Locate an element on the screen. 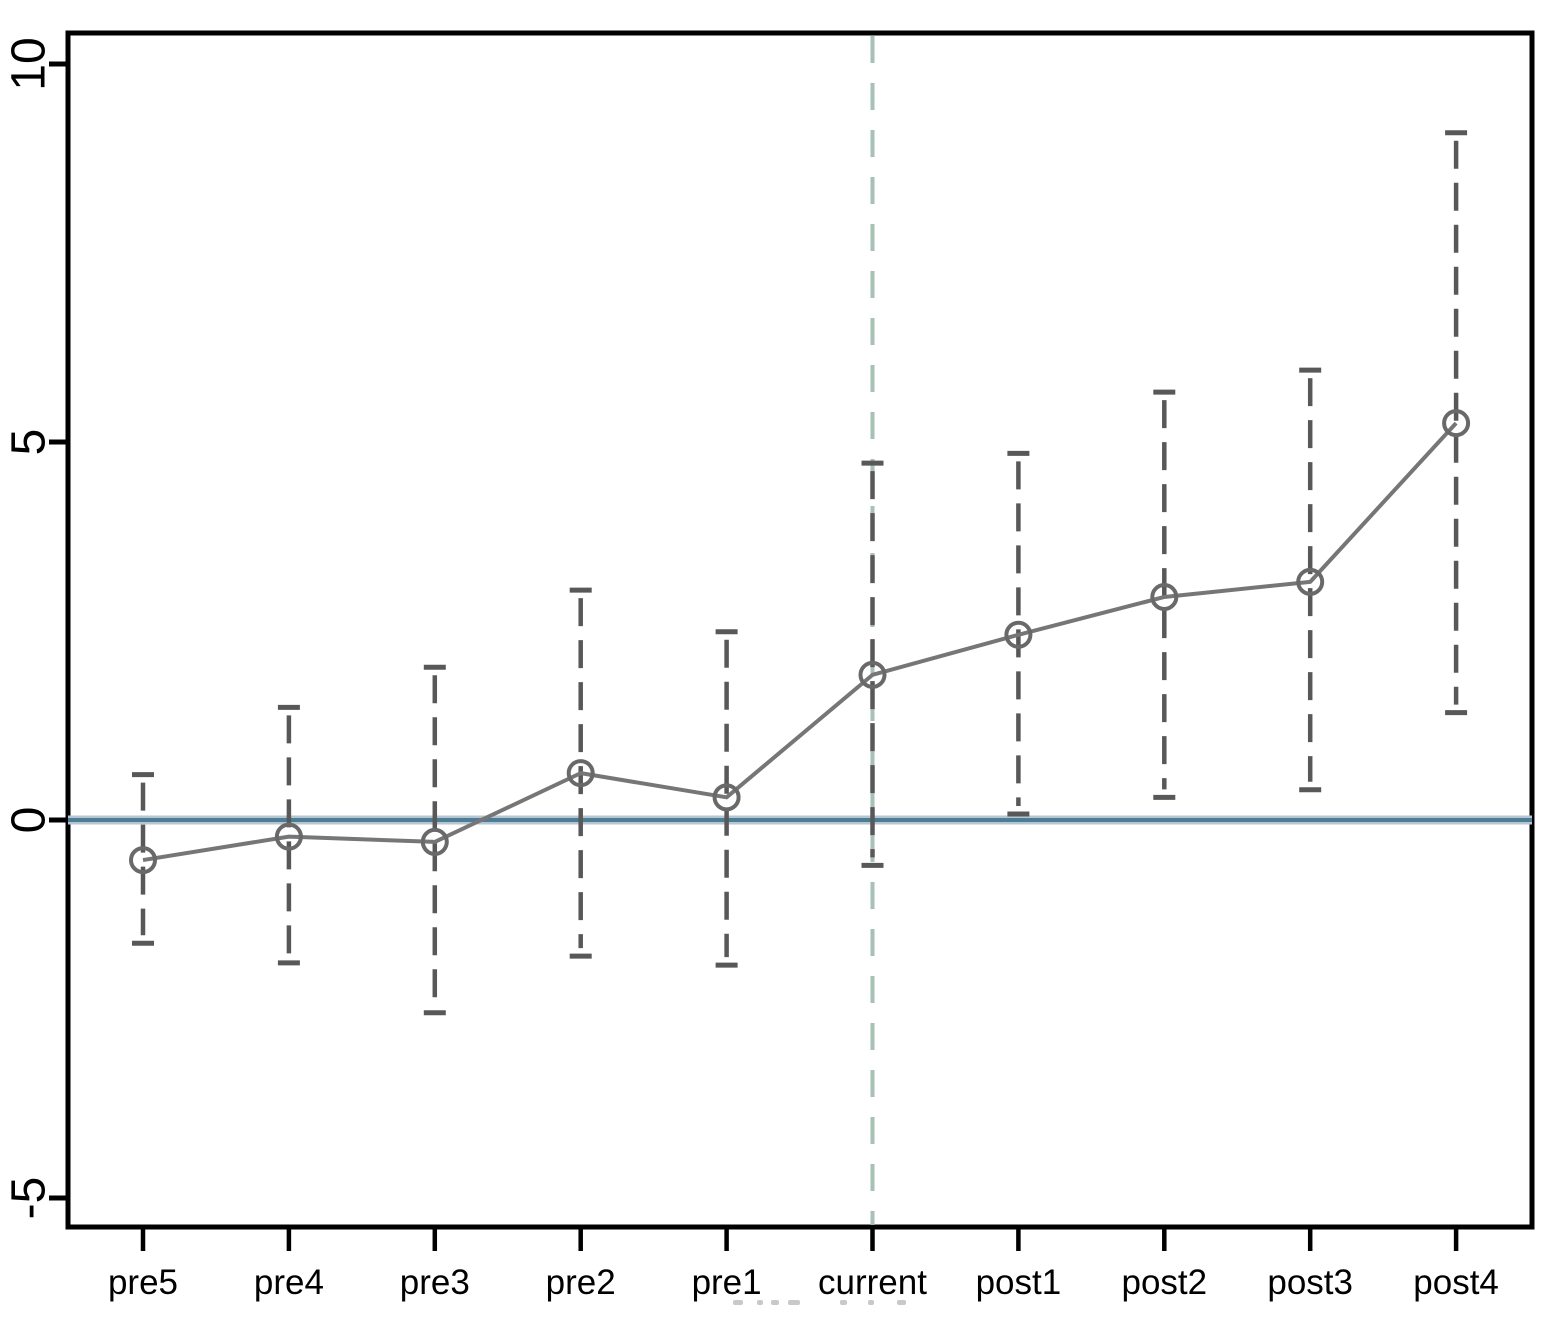 The image size is (1543, 1325). ci-whisker-post3 is located at coordinates (1310, 580).